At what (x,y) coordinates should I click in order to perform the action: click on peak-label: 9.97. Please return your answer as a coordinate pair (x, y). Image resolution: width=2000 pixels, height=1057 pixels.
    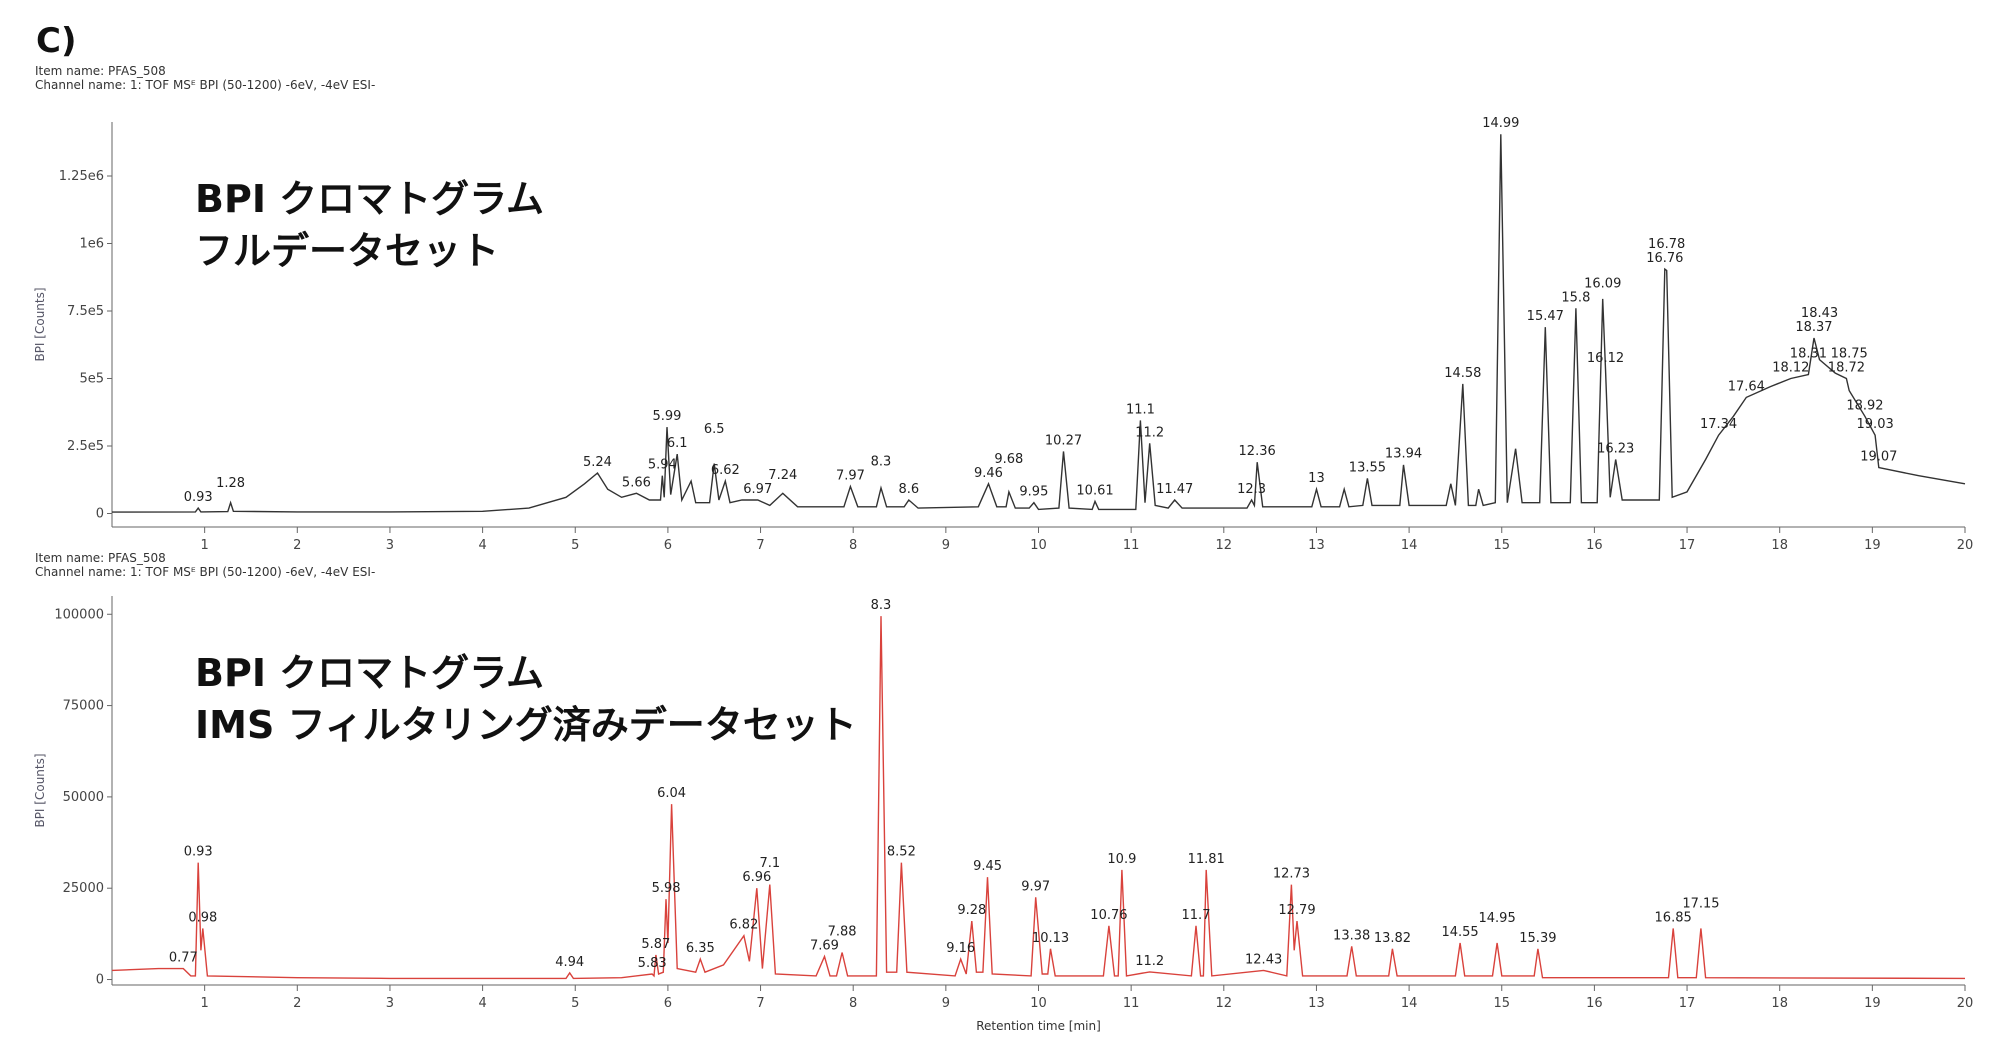
    Looking at the image, I should click on (1035, 886).